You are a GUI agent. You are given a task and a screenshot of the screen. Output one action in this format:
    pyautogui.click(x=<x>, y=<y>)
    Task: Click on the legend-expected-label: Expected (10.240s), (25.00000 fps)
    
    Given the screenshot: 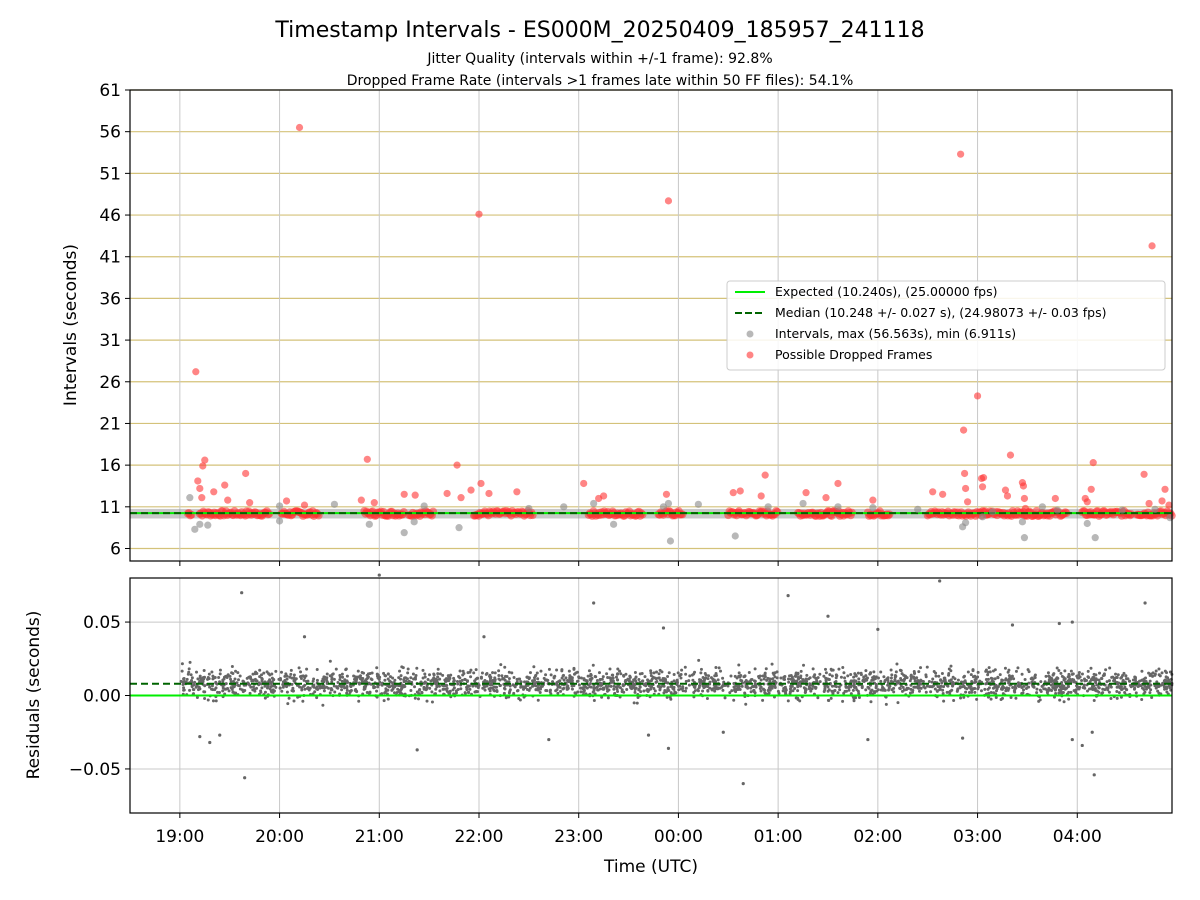 What is the action you would take?
    pyautogui.click(x=886, y=291)
    